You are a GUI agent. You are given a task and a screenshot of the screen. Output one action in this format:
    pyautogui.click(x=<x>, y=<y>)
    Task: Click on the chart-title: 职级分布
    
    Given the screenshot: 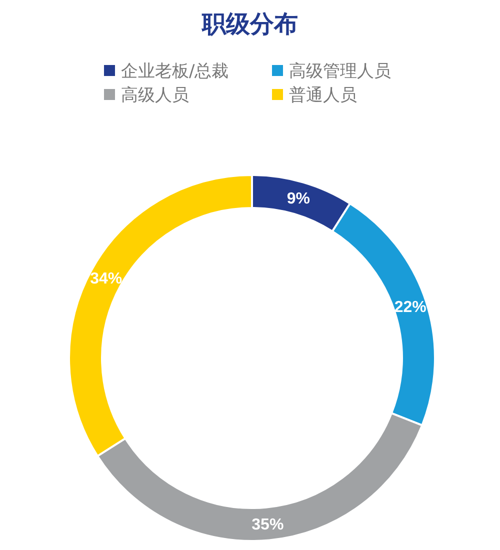 What is the action you would take?
    pyautogui.click(x=249, y=24)
    